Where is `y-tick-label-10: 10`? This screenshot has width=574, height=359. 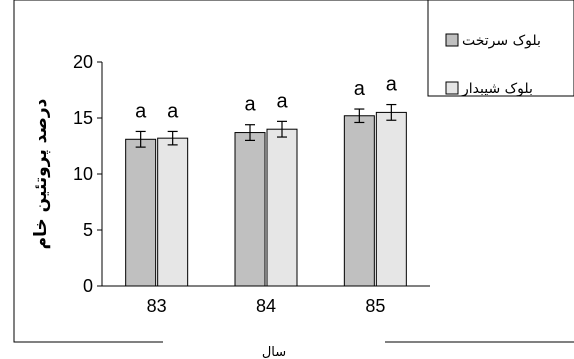
y-tick-label-10: 10 is located at coordinates (83, 174).